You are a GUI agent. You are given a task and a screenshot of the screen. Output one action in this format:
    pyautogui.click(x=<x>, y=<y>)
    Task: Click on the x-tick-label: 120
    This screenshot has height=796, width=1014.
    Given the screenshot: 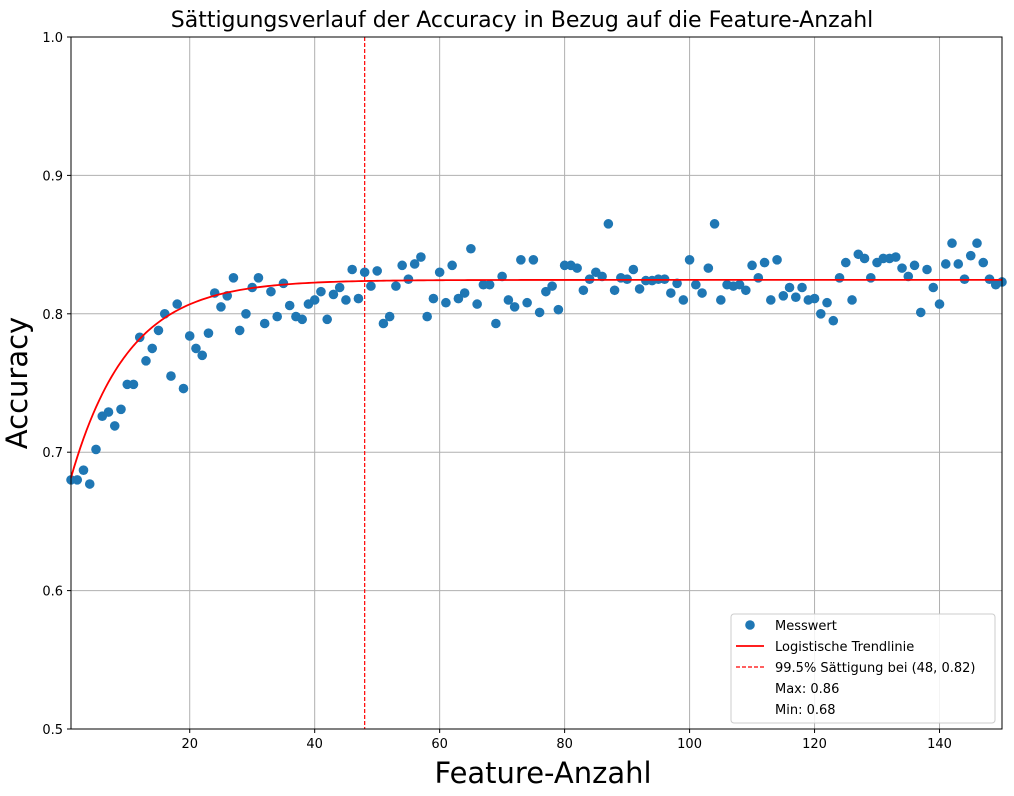 What is the action you would take?
    pyautogui.click(x=814, y=744)
    